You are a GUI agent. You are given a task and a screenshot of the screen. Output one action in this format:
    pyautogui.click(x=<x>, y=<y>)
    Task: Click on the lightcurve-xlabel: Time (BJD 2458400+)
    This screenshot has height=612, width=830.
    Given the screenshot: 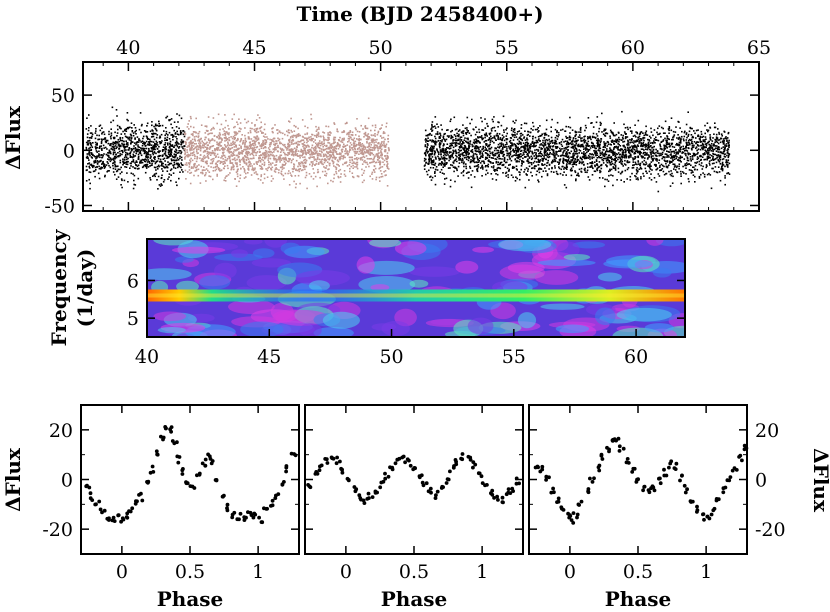 What is the action you would take?
    pyautogui.click(x=419, y=14)
    